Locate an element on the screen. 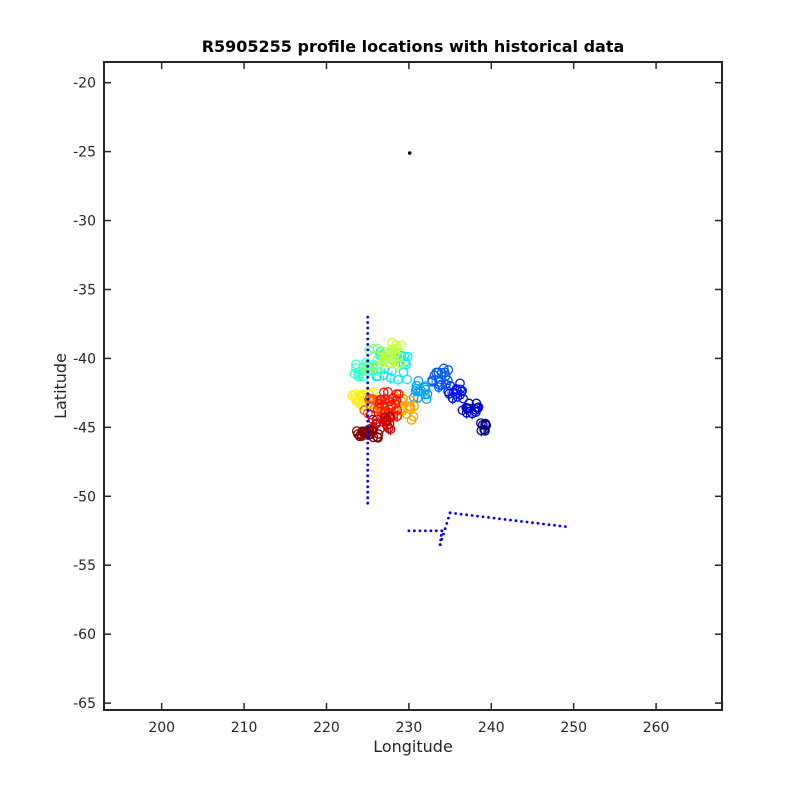 The width and height of the screenshot is (800, 800). y-tick-label: -20 is located at coordinates (84, 84).